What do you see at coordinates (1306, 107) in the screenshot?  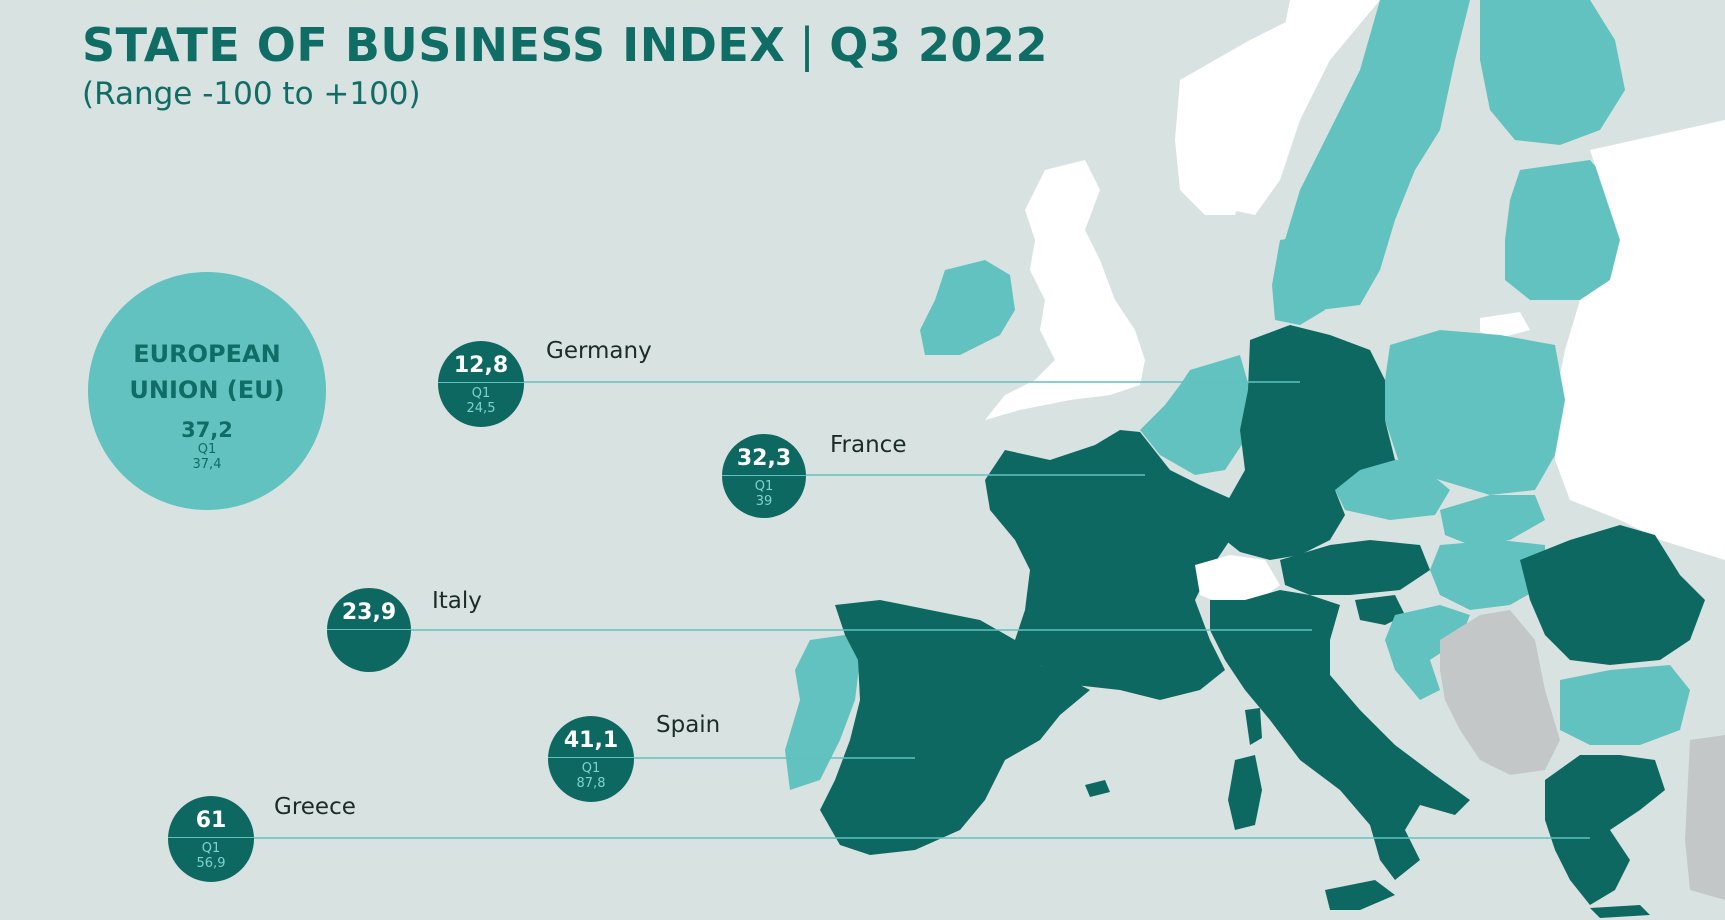 I see `region-norway` at bounding box center [1306, 107].